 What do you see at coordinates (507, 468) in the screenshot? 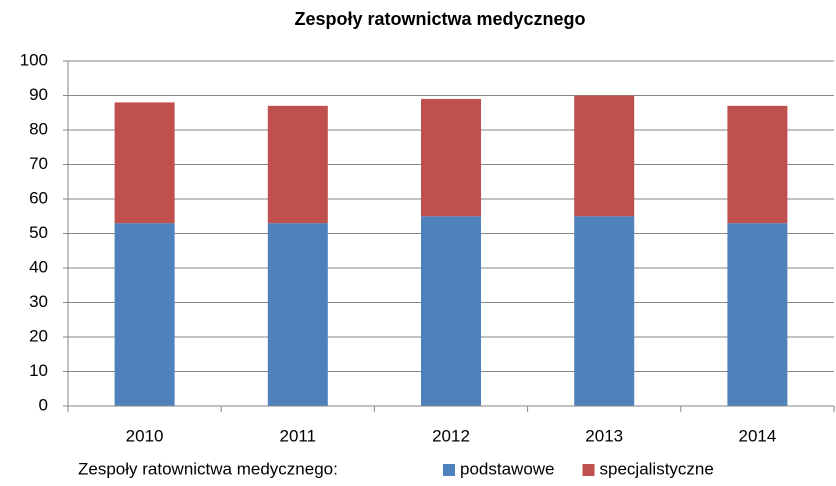
I see `legend-label: podstawowe` at bounding box center [507, 468].